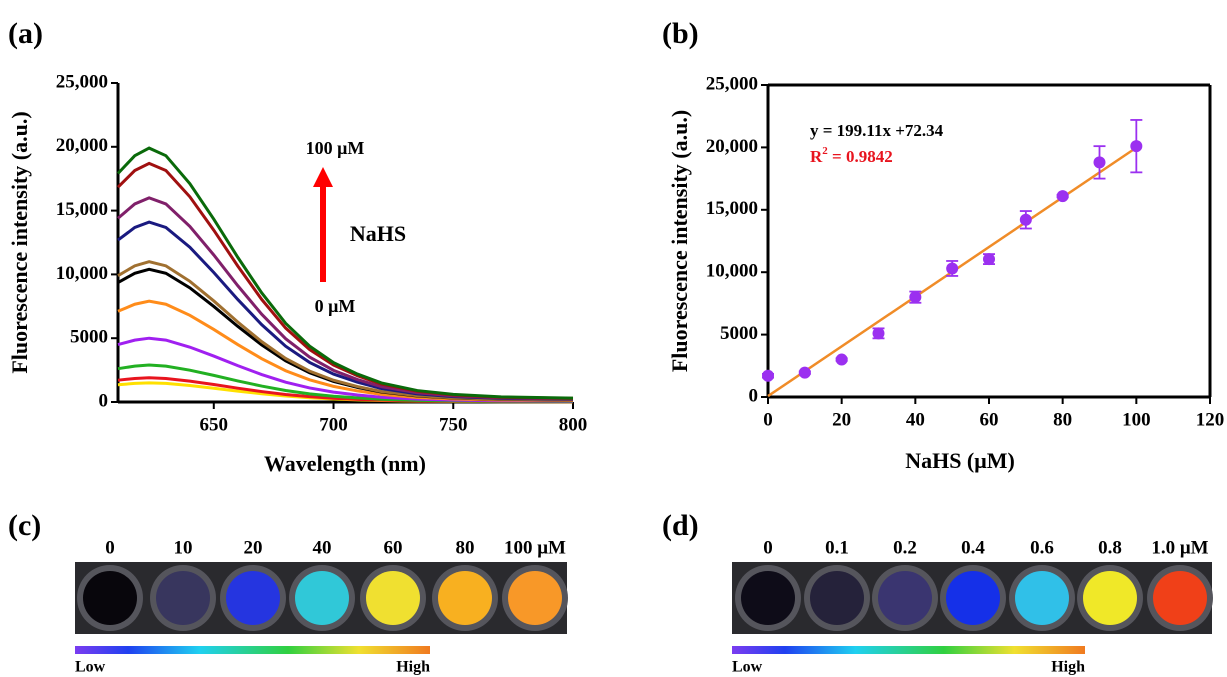 This screenshot has width=1227, height=677. What do you see at coordinates (680, 33) in the screenshot?
I see `panel-label: (b)` at bounding box center [680, 33].